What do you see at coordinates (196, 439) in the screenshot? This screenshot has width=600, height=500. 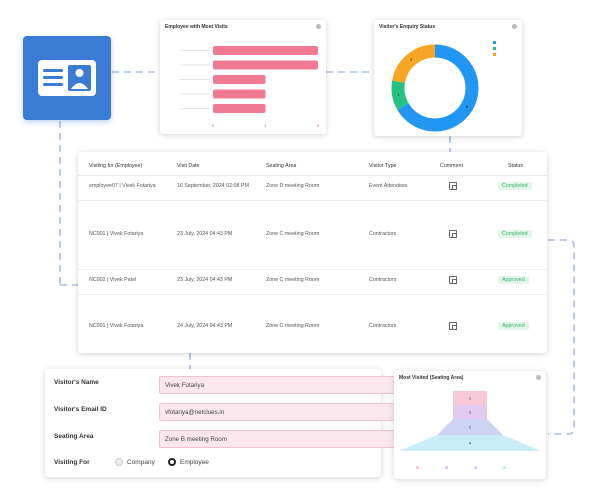 I see `seating-value: Zone B meeting Room` at bounding box center [196, 439].